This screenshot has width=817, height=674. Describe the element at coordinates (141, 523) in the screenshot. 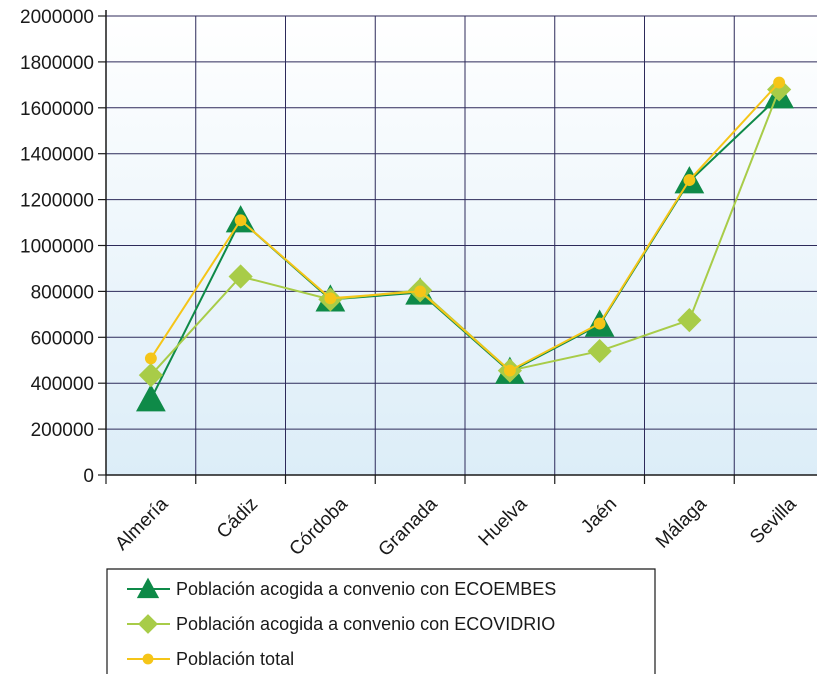

I see `x-tick-label: Almería` at that location.